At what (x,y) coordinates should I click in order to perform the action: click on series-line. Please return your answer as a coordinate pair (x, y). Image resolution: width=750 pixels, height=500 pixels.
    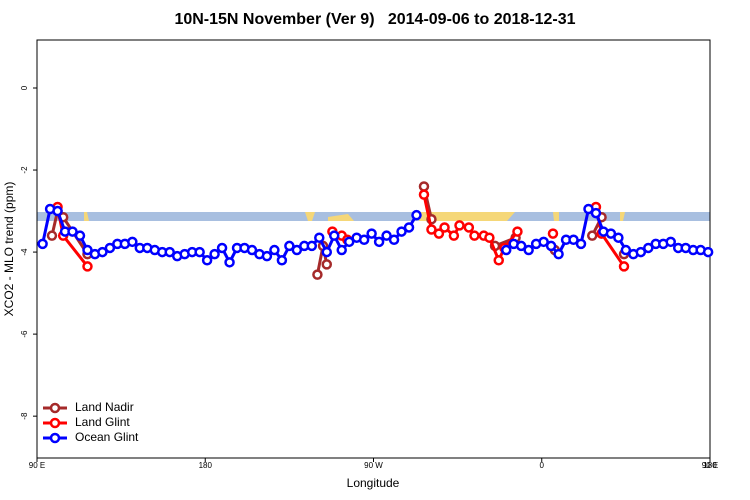
    Looking at the image, I should click on (338, 230).